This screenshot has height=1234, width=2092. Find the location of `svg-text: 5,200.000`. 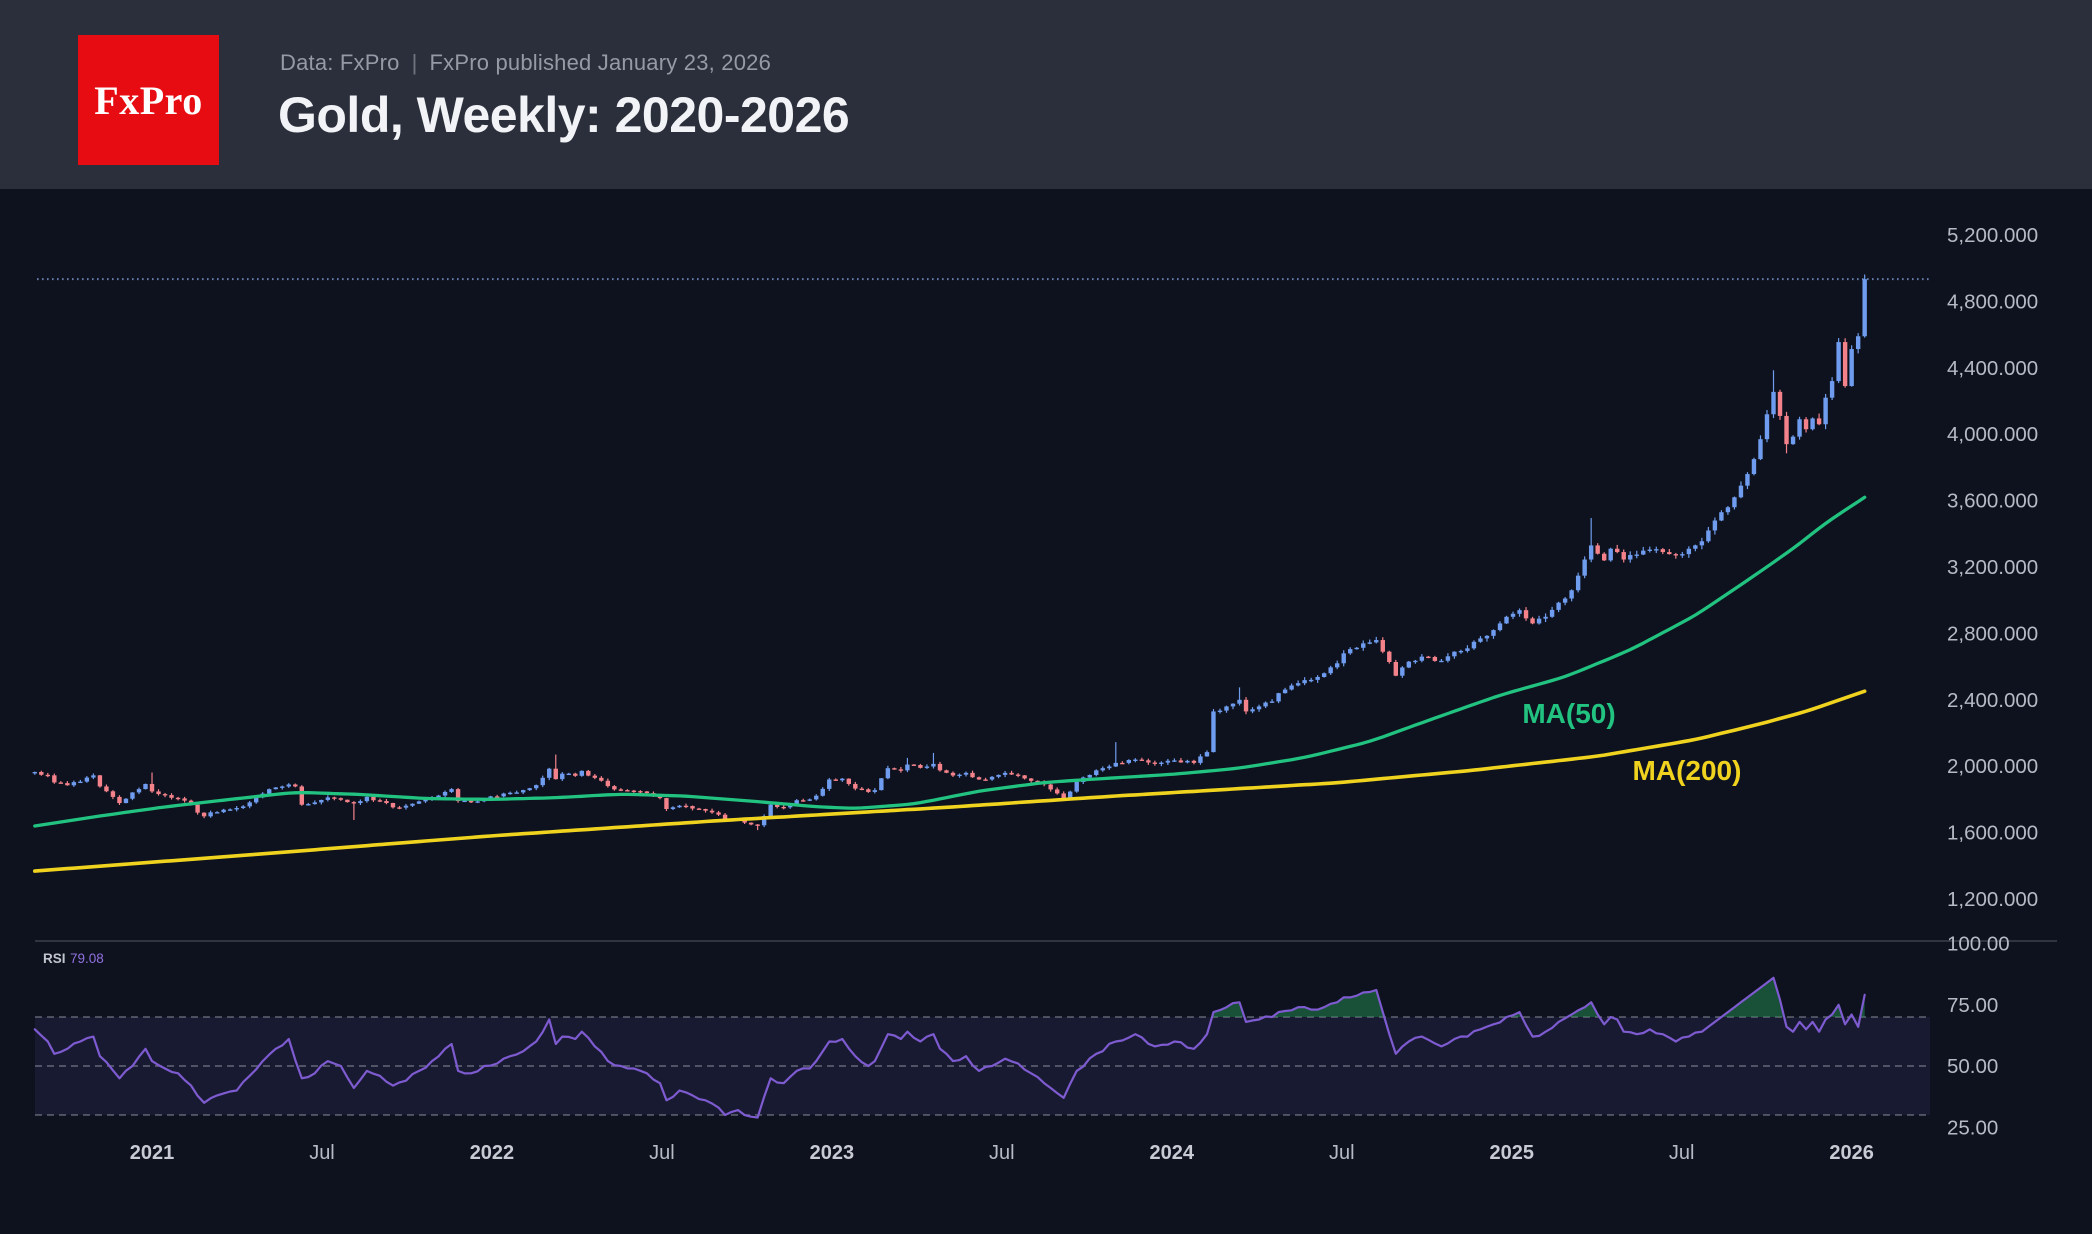

svg-text: 5,200.000 is located at coordinates (1992, 235).